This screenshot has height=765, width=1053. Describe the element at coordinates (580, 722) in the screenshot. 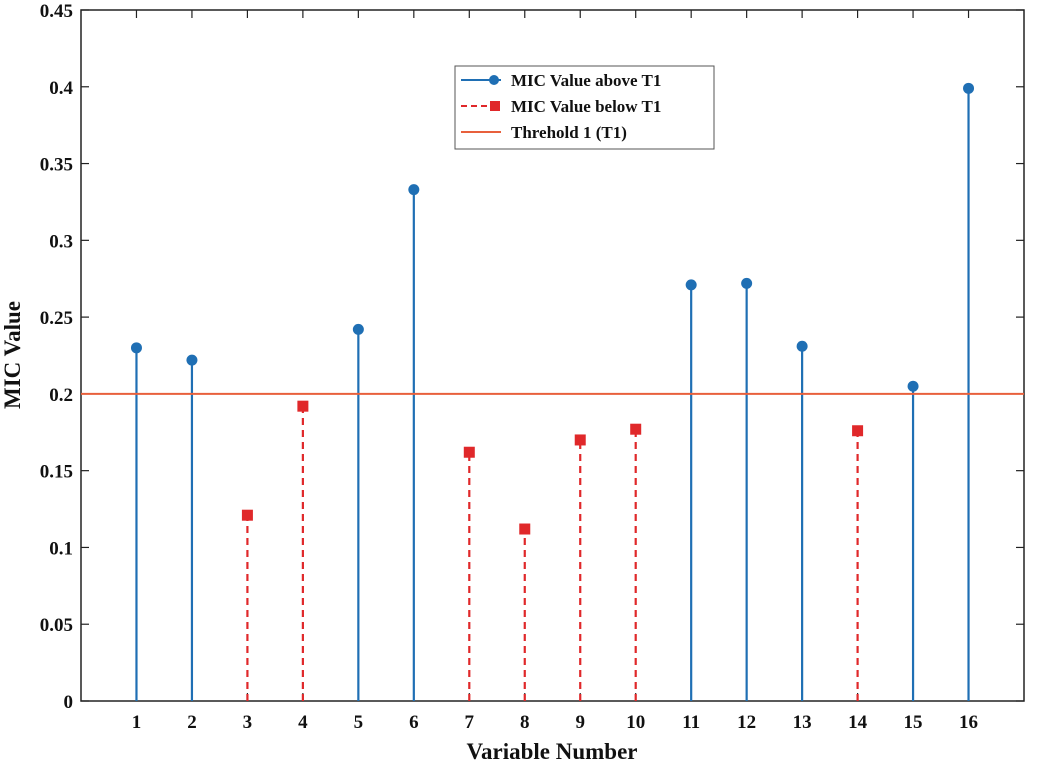

I see `x-tick-label: 9` at that location.